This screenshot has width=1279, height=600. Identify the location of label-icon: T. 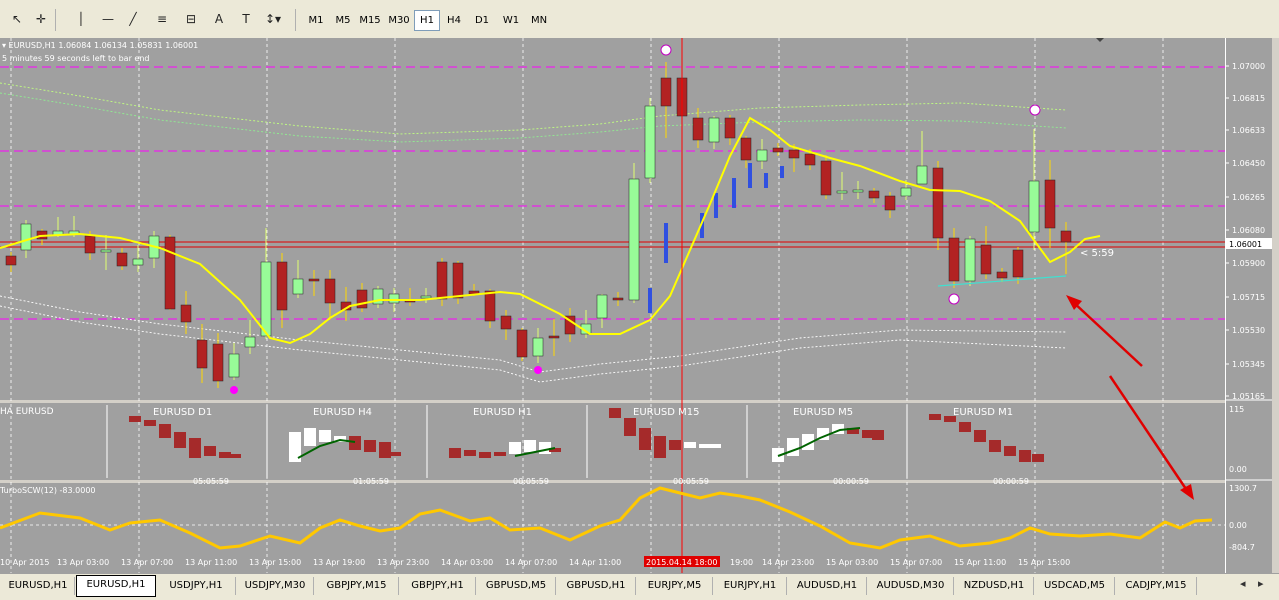
(246, 19).